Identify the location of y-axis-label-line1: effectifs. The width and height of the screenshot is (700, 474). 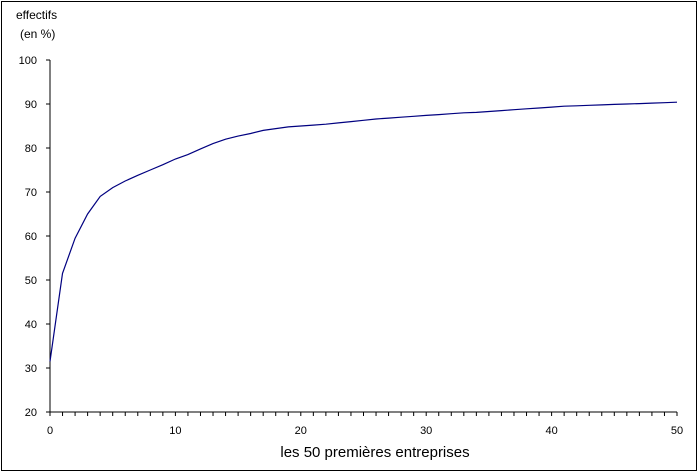
(37, 15).